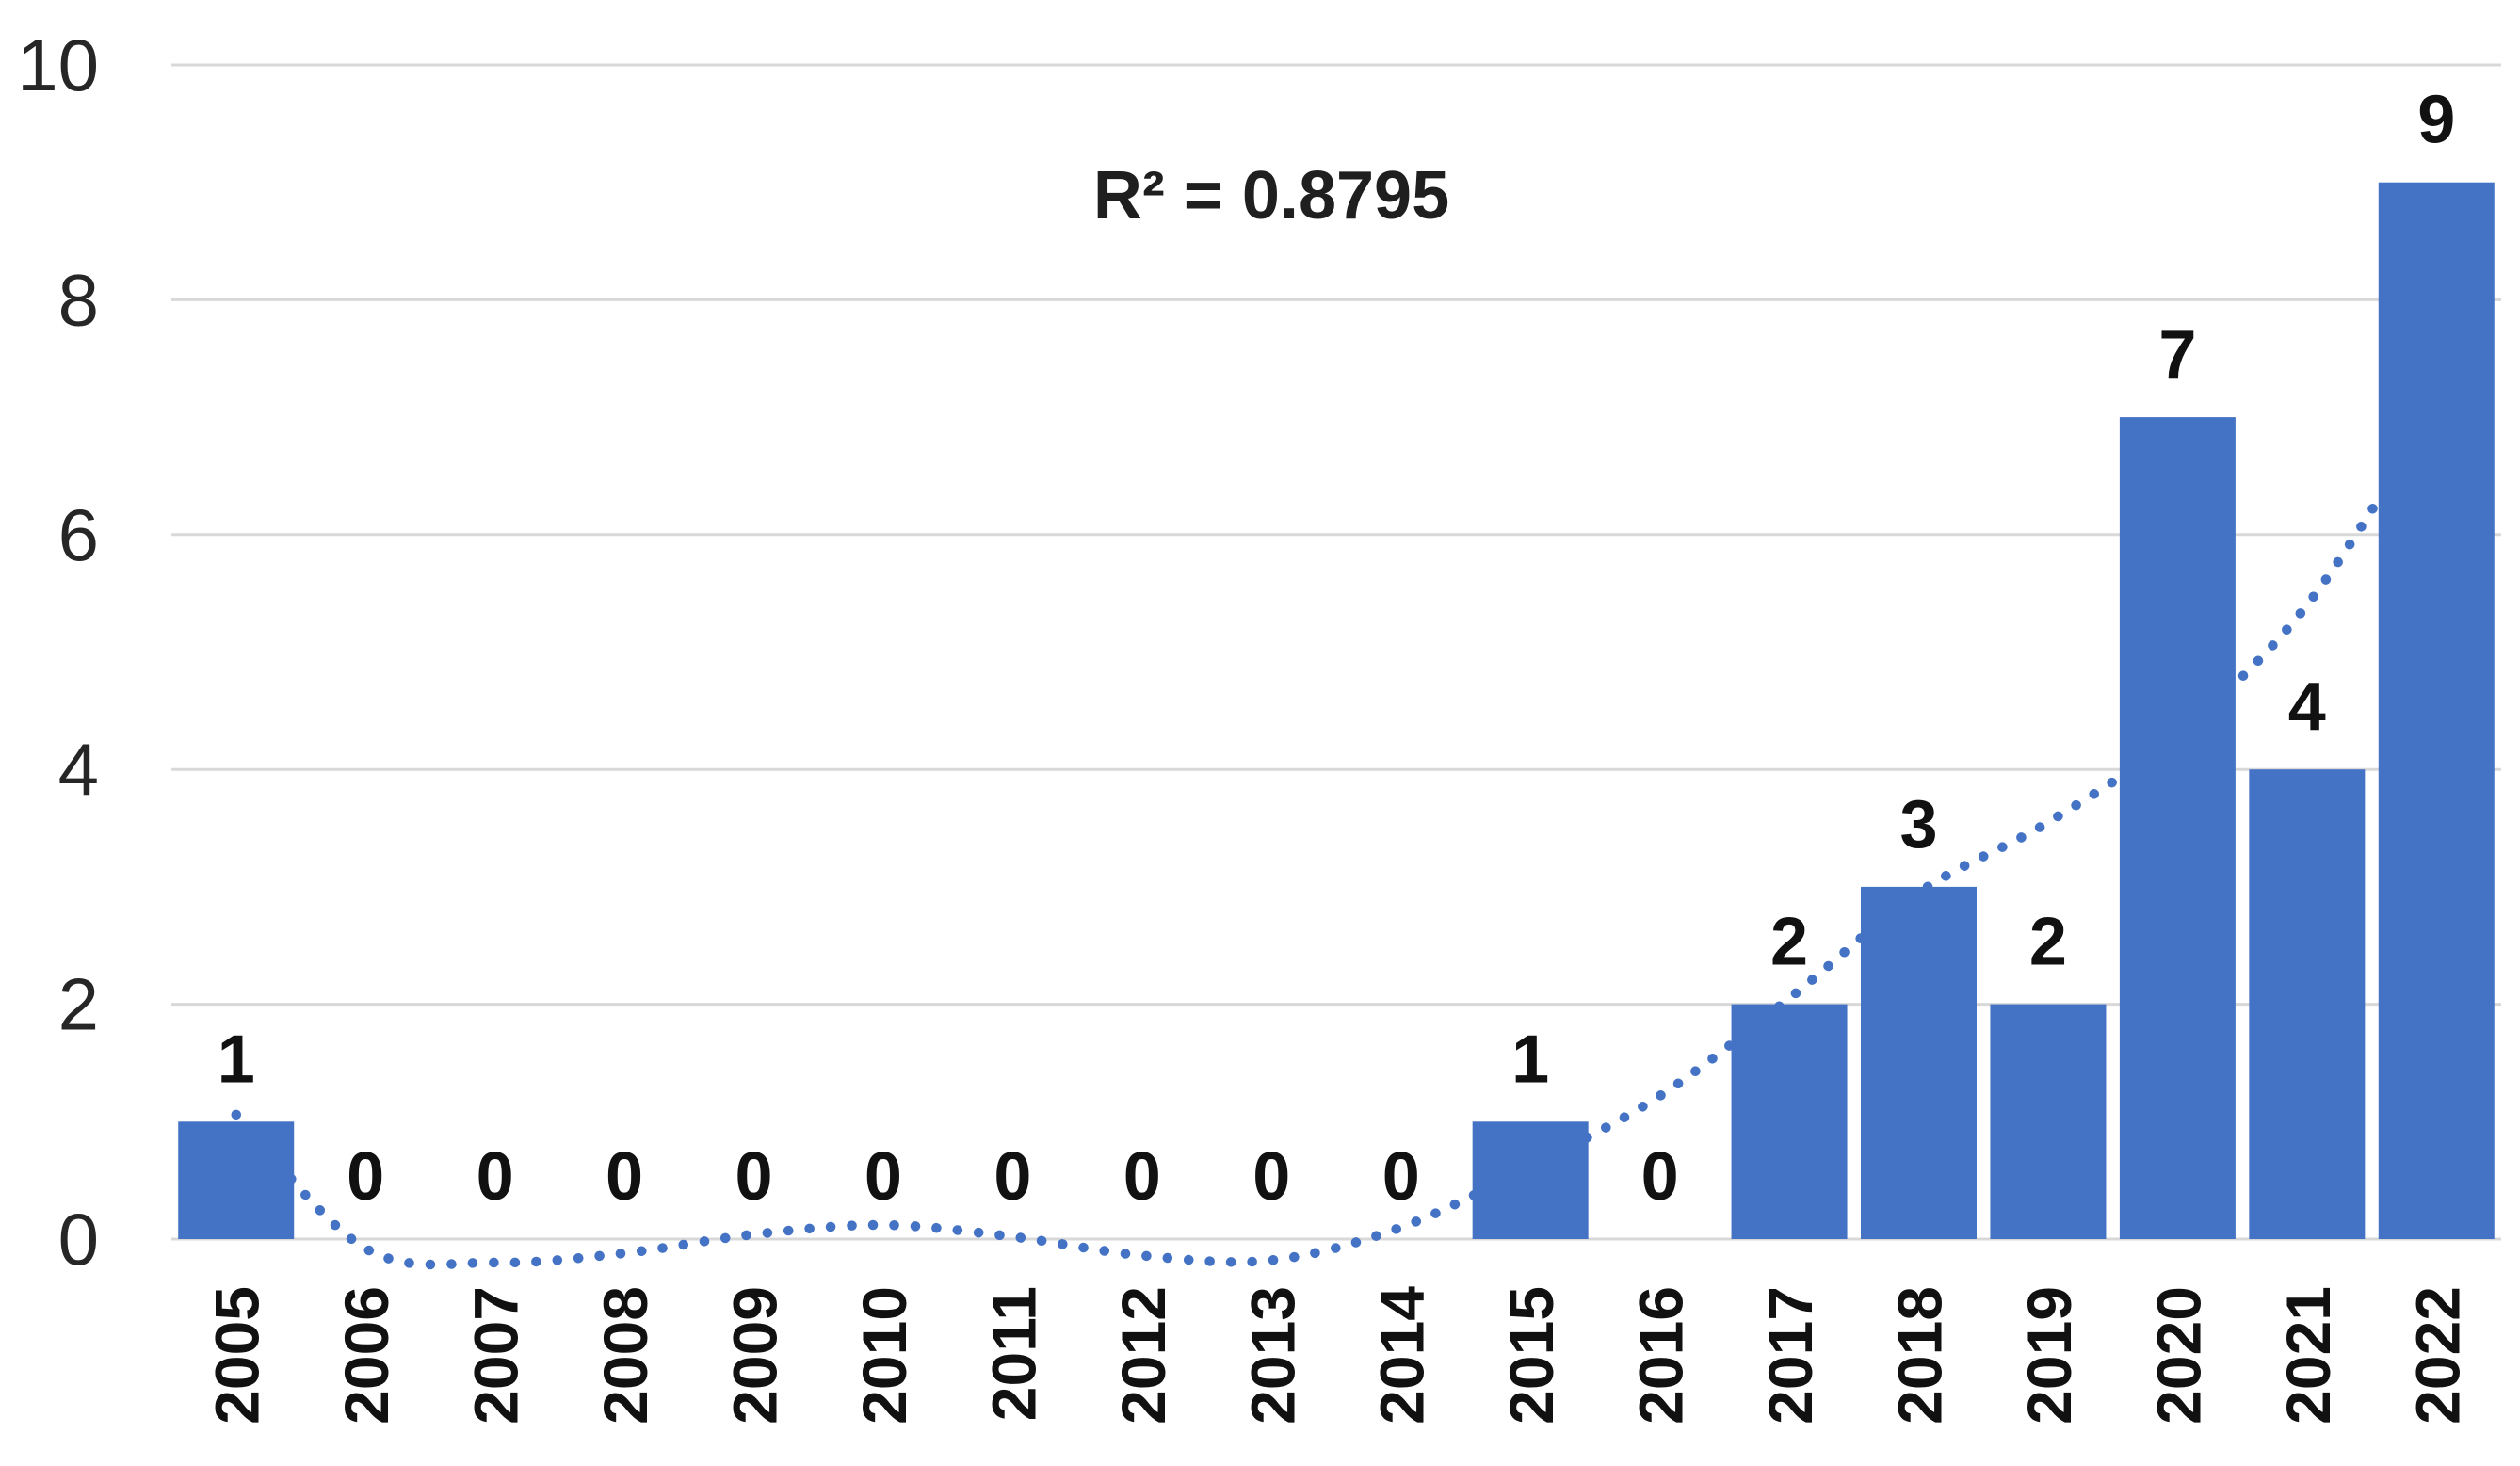  What do you see at coordinates (2178, 1355) in the screenshot?
I see `x-axis-year-label: 2020` at bounding box center [2178, 1355].